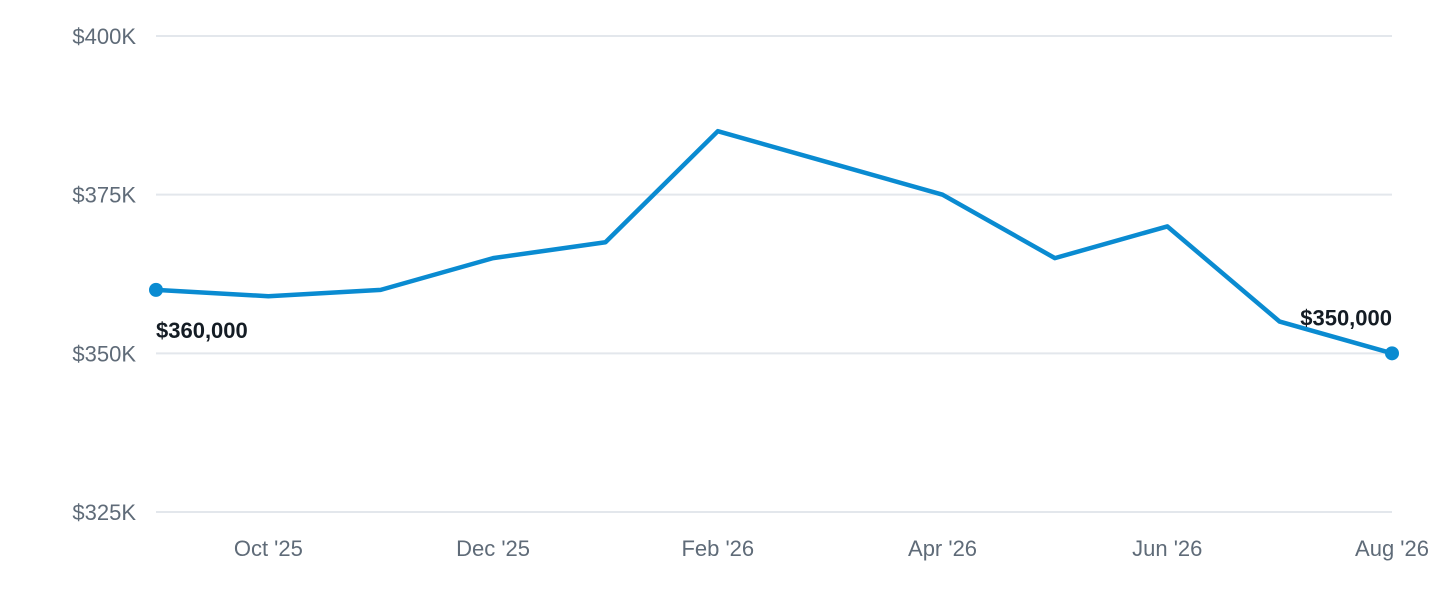  Describe the element at coordinates (104, 353) in the screenshot. I see `y-tick-label: $350K` at that location.